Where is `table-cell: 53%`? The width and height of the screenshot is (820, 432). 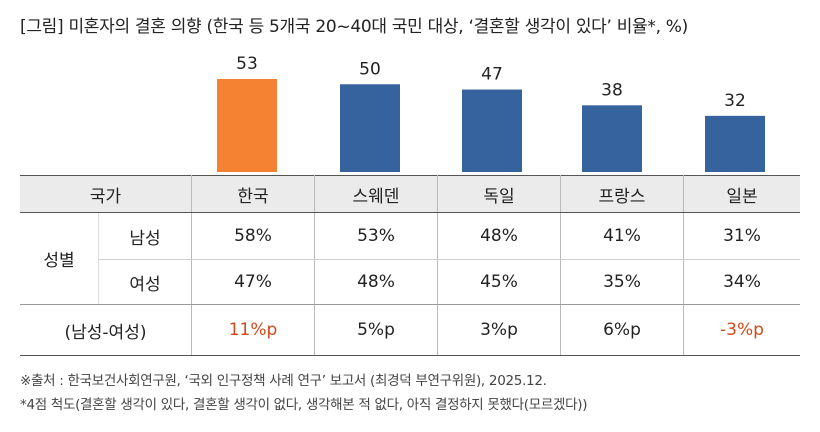 table-cell: 53% is located at coordinates (376, 236).